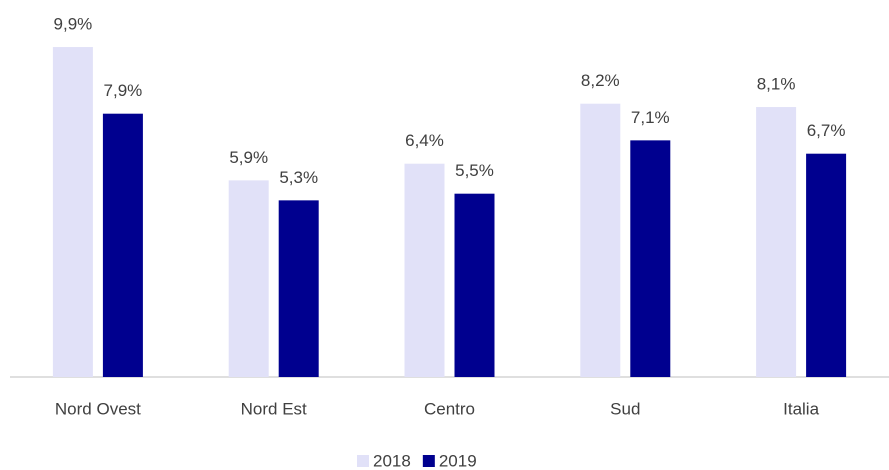  I want to click on x-tick-label: Sud, so click(625, 408).